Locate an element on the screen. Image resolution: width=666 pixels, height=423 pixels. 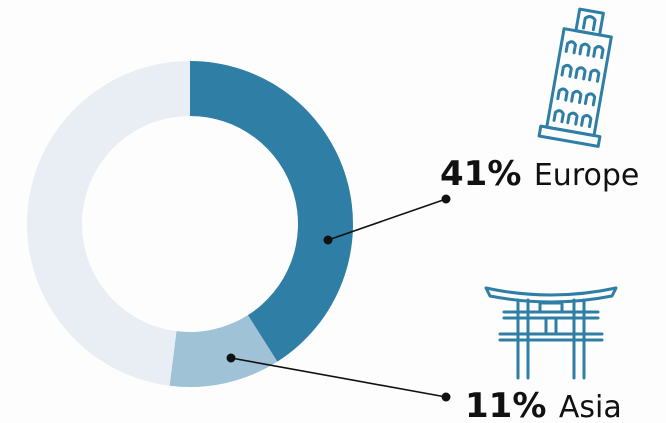
europe-label: 41% Europe is located at coordinates (539, 174).